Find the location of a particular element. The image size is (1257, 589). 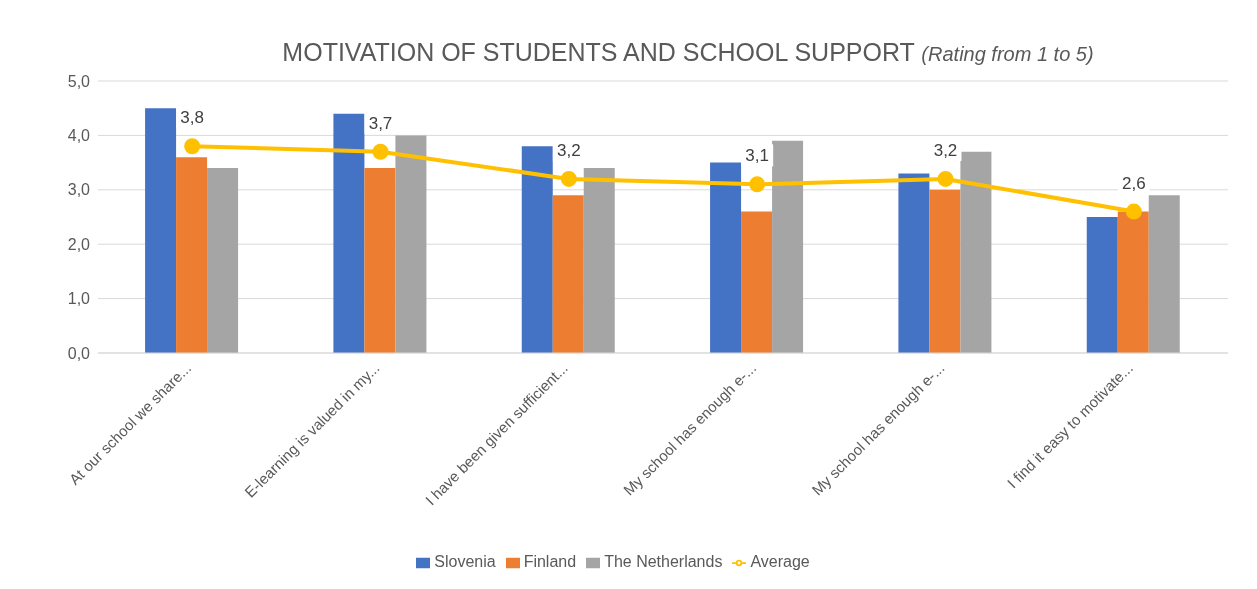

y-tick-label: 2,0 is located at coordinates (79, 244).